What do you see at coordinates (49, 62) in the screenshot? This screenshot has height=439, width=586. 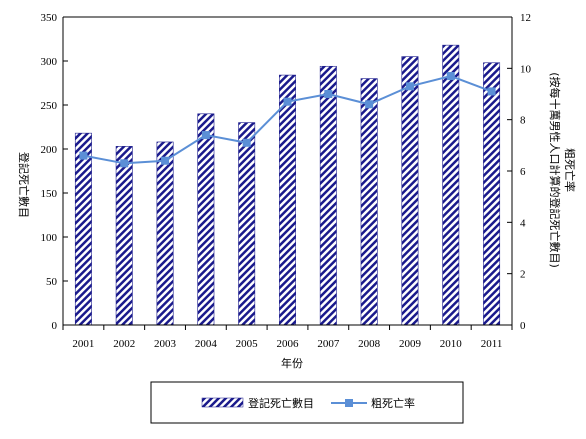 I see `left-tick-label: 300` at bounding box center [49, 62].